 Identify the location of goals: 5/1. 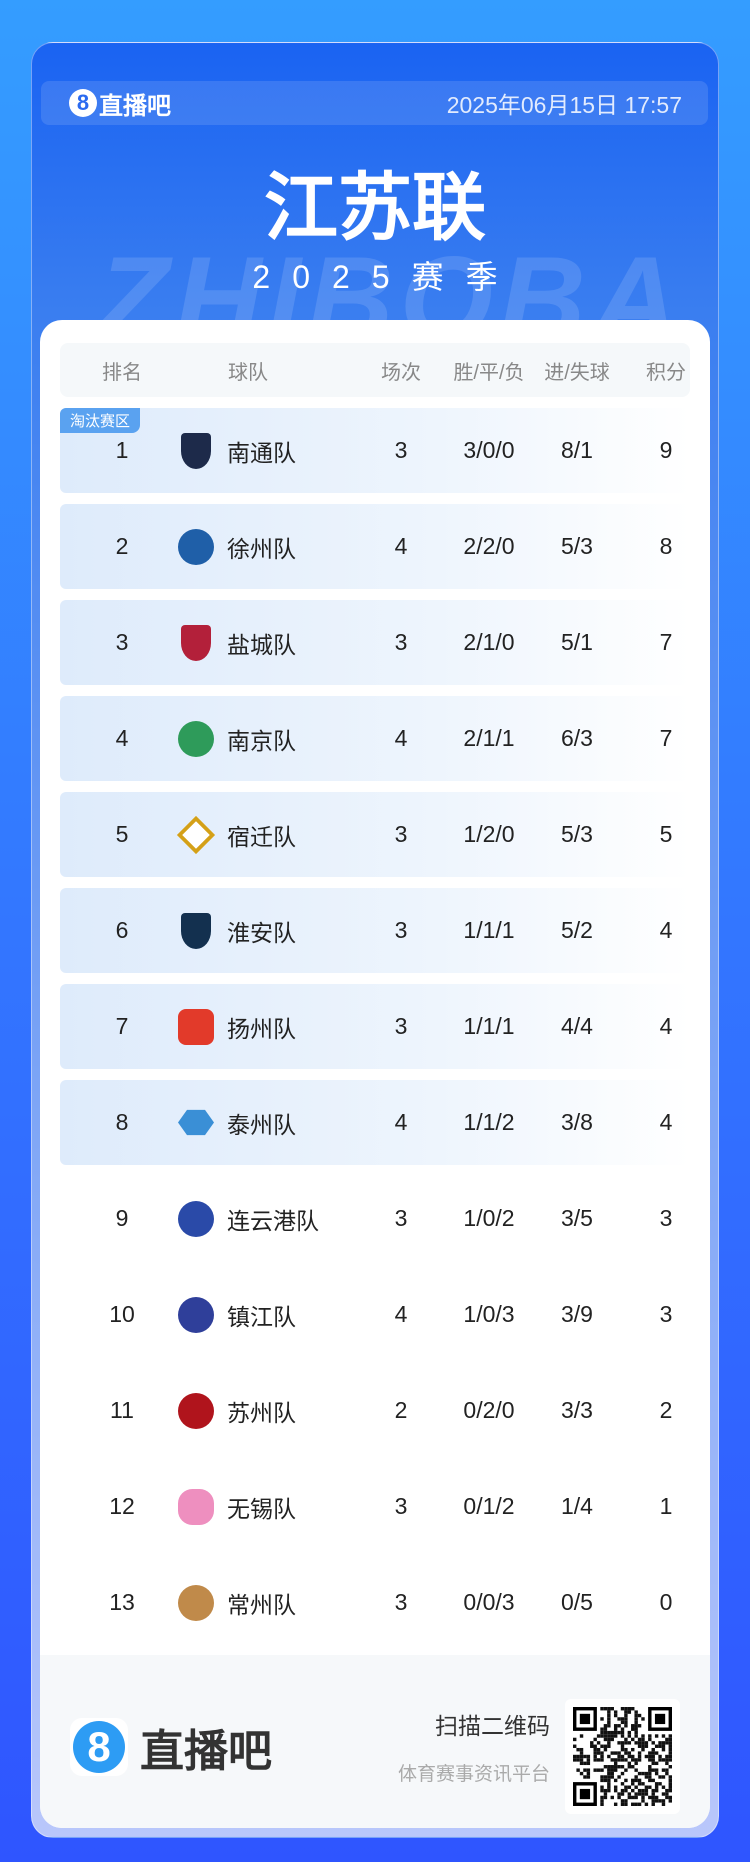
(577, 642).